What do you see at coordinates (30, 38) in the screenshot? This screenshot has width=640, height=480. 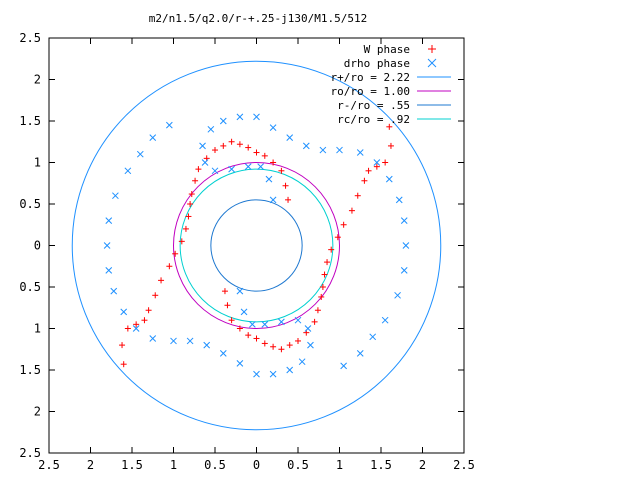 I see `y-tick-label-0: 2.5` at bounding box center [30, 38].